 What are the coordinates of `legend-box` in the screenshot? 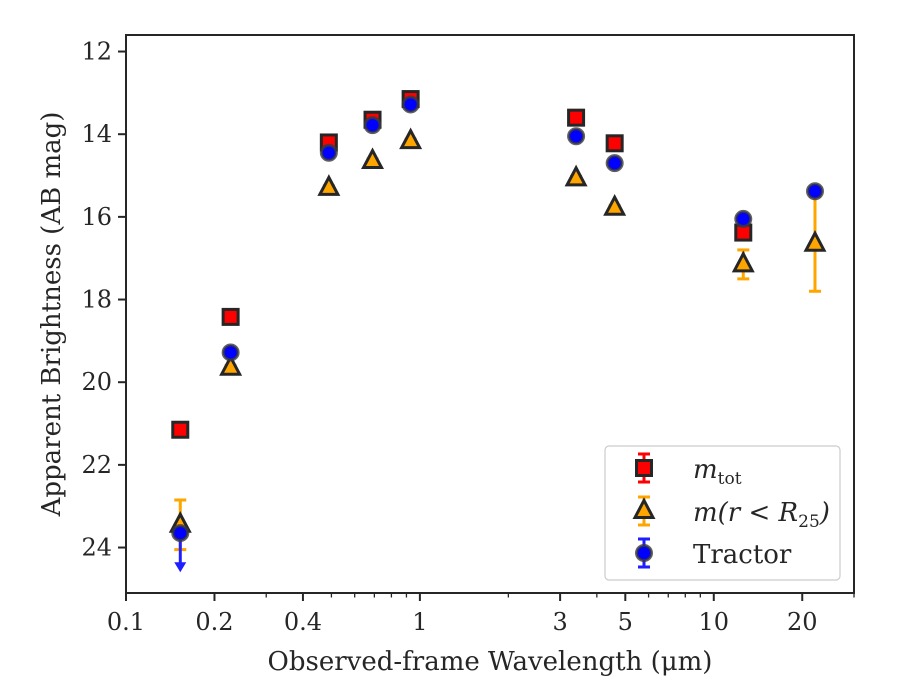 It's located at (722, 513).